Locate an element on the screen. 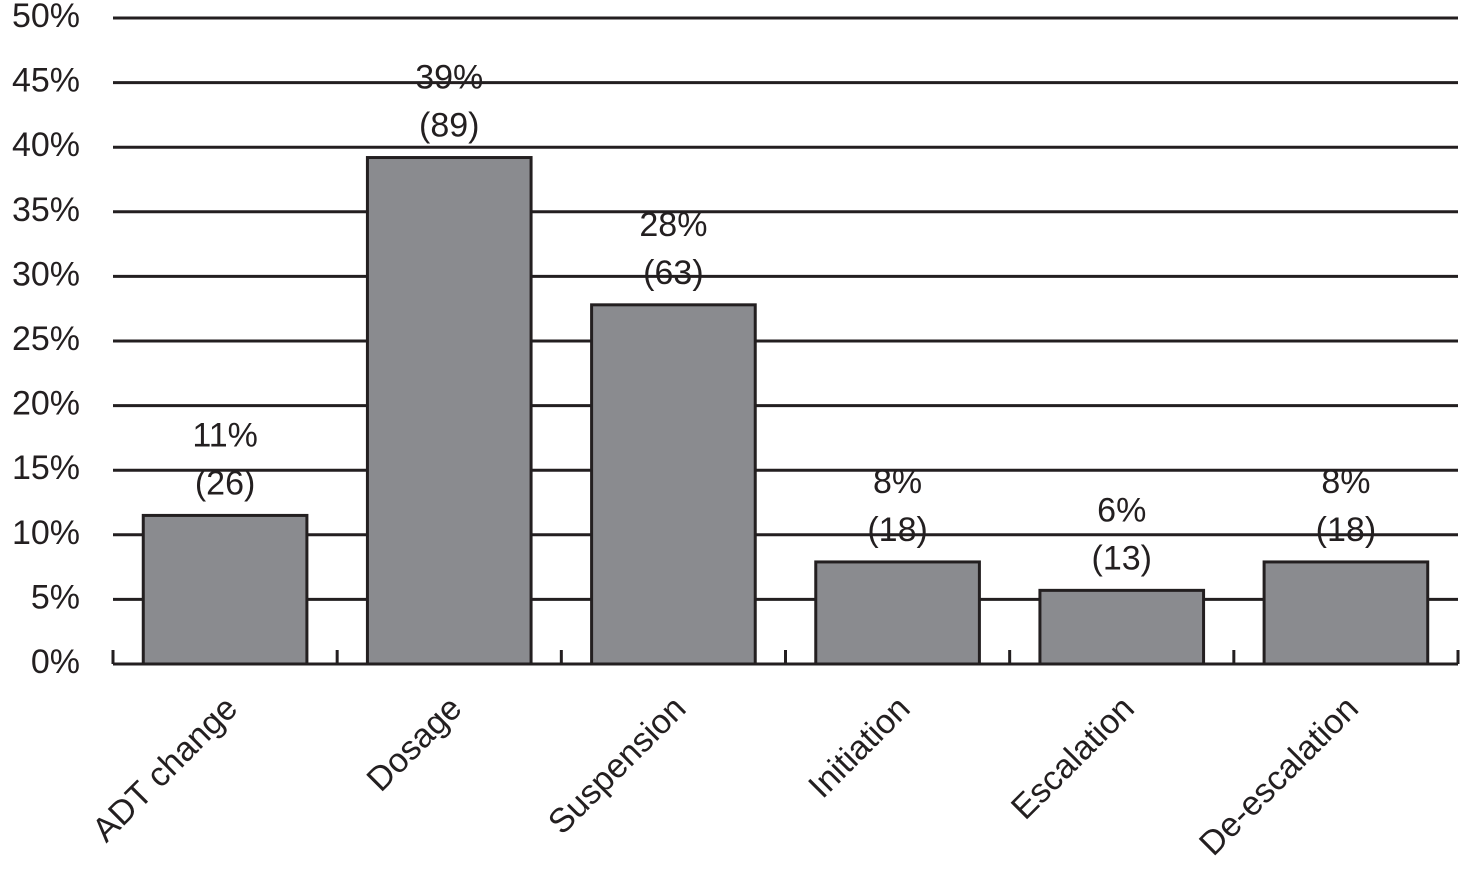 This screenshot has width=1461, height=895. count-label: (26) is located at coordinates (225, 483).